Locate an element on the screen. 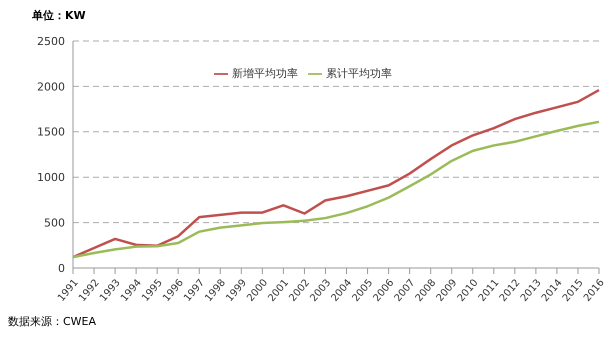  y-tick-label: 2000 is located at coordinates (51, 87).